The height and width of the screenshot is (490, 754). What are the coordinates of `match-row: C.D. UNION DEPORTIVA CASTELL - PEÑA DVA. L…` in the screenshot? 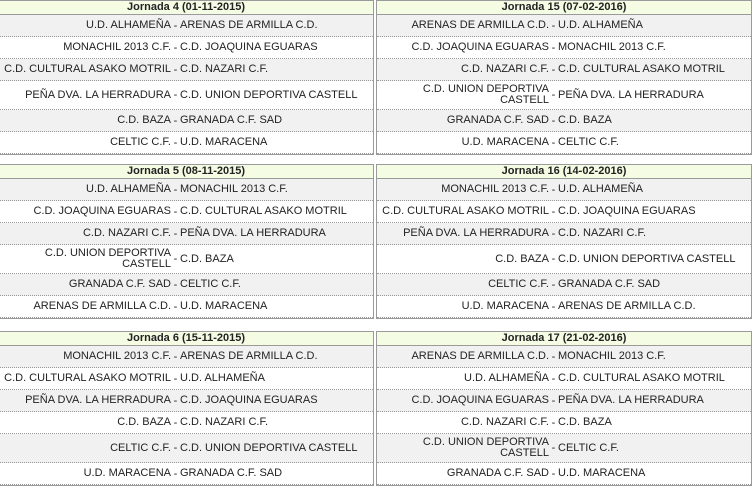 It's located at (564, 95).